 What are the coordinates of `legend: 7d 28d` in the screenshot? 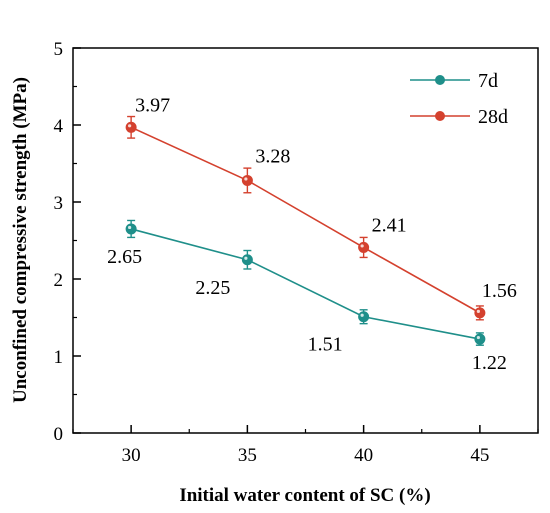 It's located at (459, 99).